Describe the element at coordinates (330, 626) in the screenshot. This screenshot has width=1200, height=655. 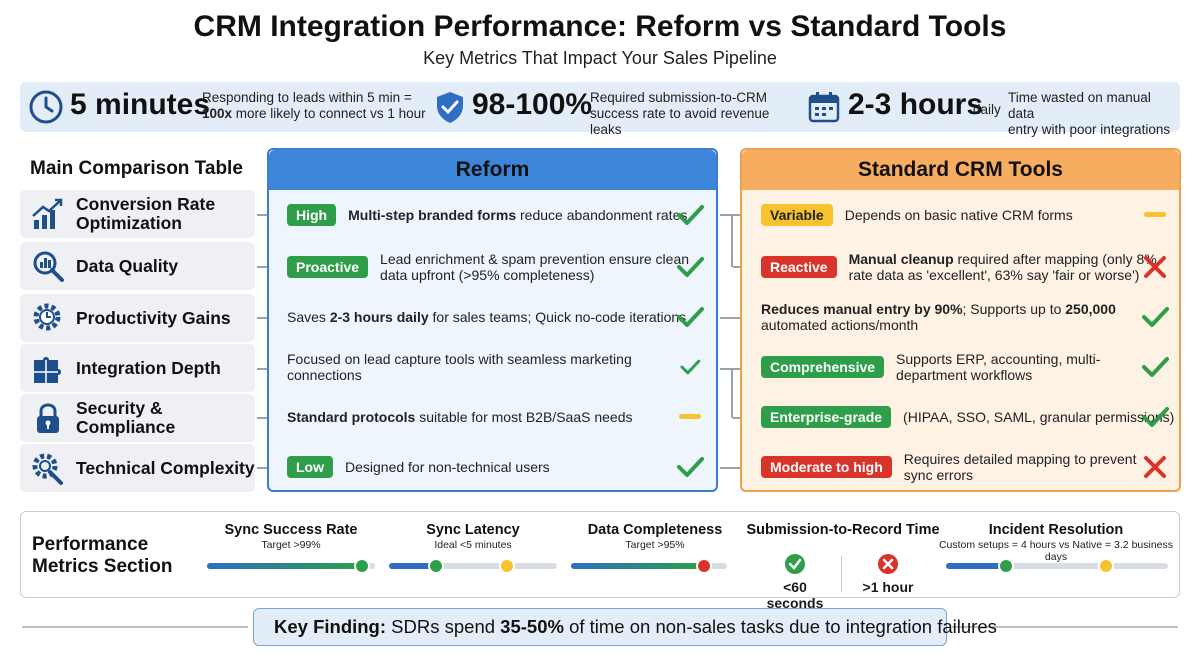
I see `finding-label: Key Finding:` at that location.